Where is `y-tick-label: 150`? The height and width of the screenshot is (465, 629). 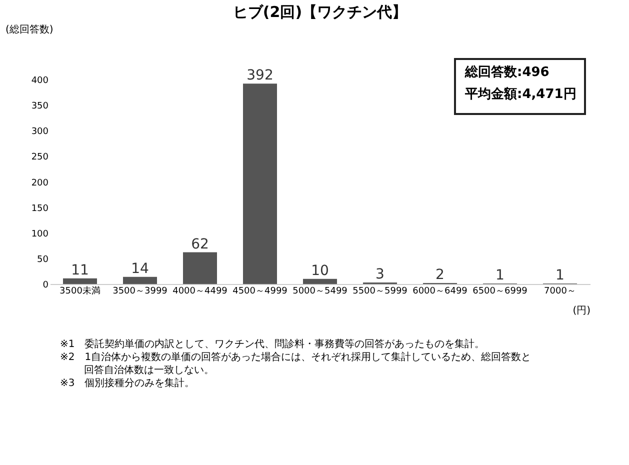
y-tick-label: 150 is located at coordinates (40, 209).